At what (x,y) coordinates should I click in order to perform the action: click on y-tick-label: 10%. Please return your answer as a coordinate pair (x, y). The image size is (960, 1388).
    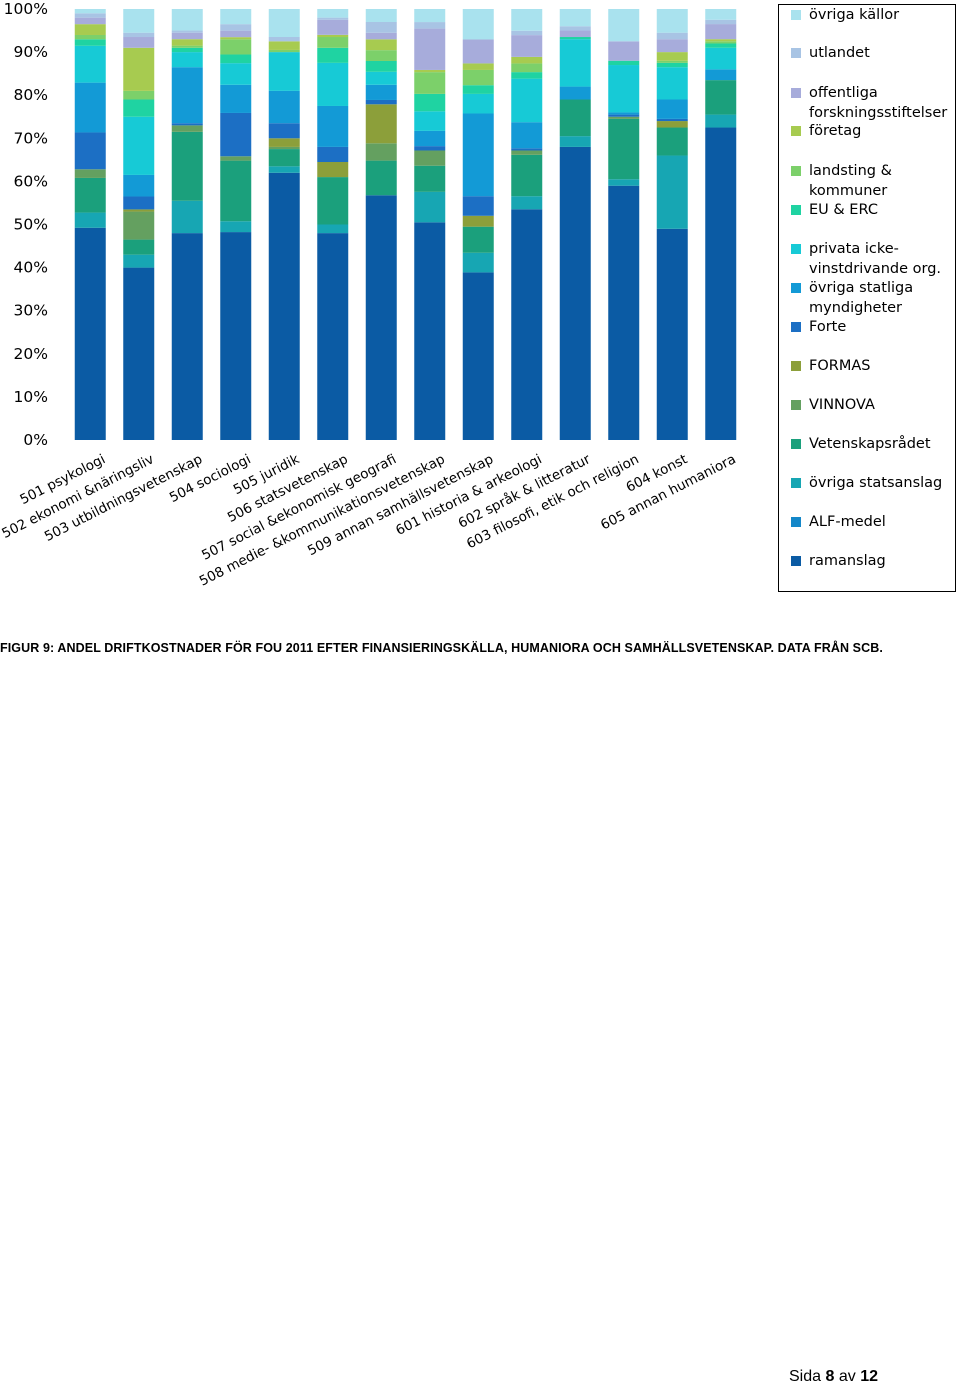
    Looking at the image, I should click on (31, 397).